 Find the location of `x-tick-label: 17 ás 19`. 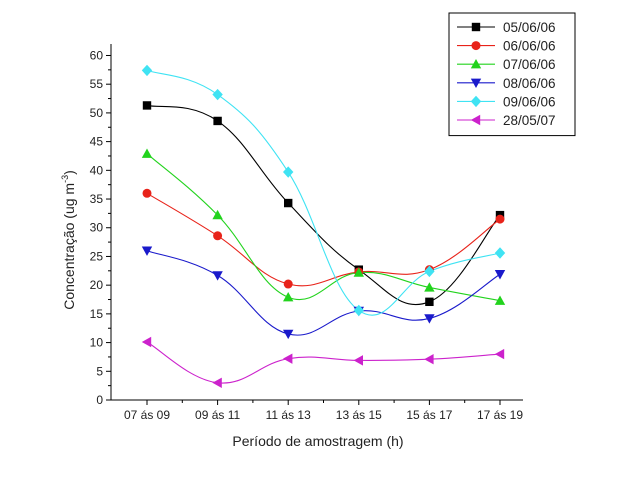

x-tick-label: 17 ás 19 is located at coordinates (500, 415).